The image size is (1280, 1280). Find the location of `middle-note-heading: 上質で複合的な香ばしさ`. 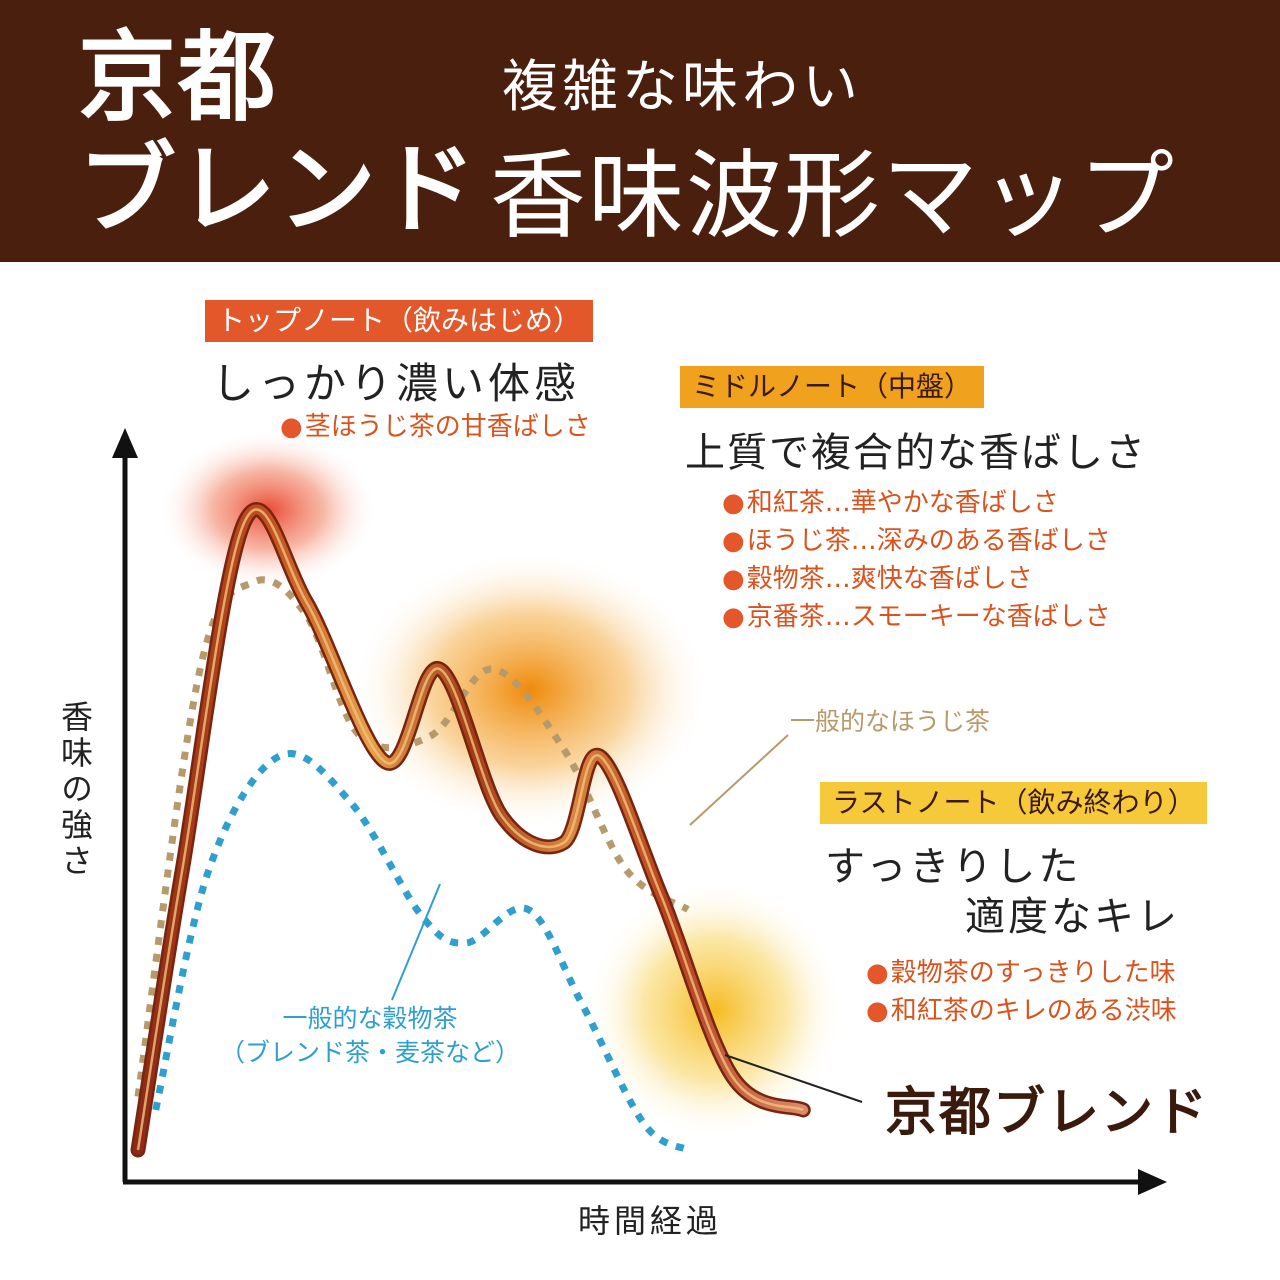

middle-note-heading: 上質で複合的な香ばしさ is located at coordinates (916, 453).